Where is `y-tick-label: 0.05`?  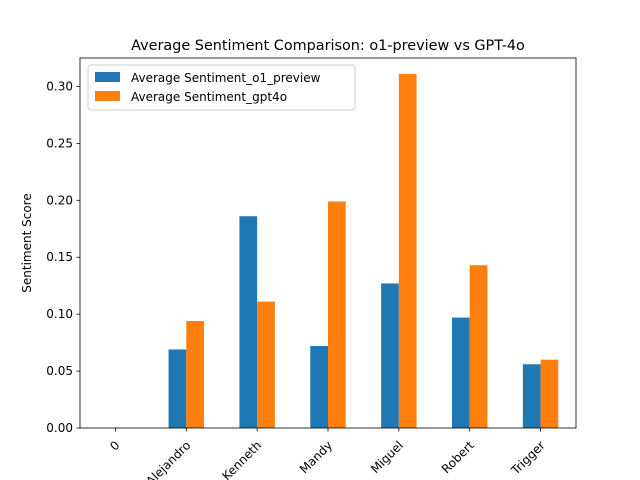 y-tick-label: 0.05 is located at coordinates (59, 371).